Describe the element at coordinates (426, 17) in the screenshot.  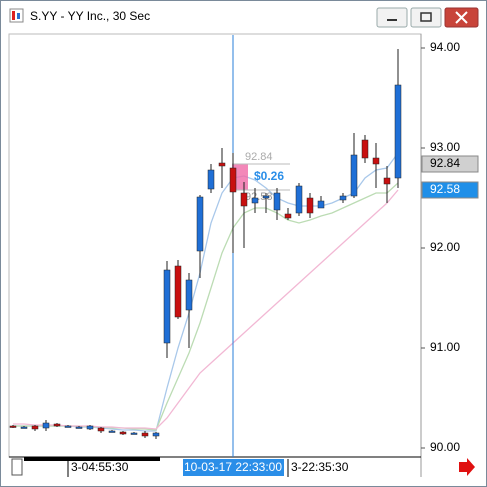
I see `maximize-button` at that location.